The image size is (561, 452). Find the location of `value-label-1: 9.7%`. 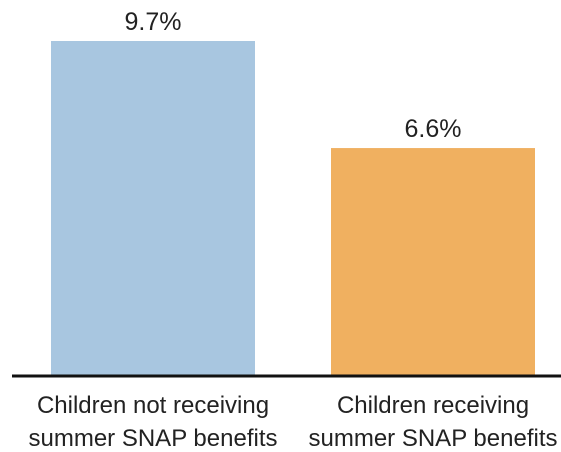

value-label-1: 9.7% is located at coordinates (153, 22).